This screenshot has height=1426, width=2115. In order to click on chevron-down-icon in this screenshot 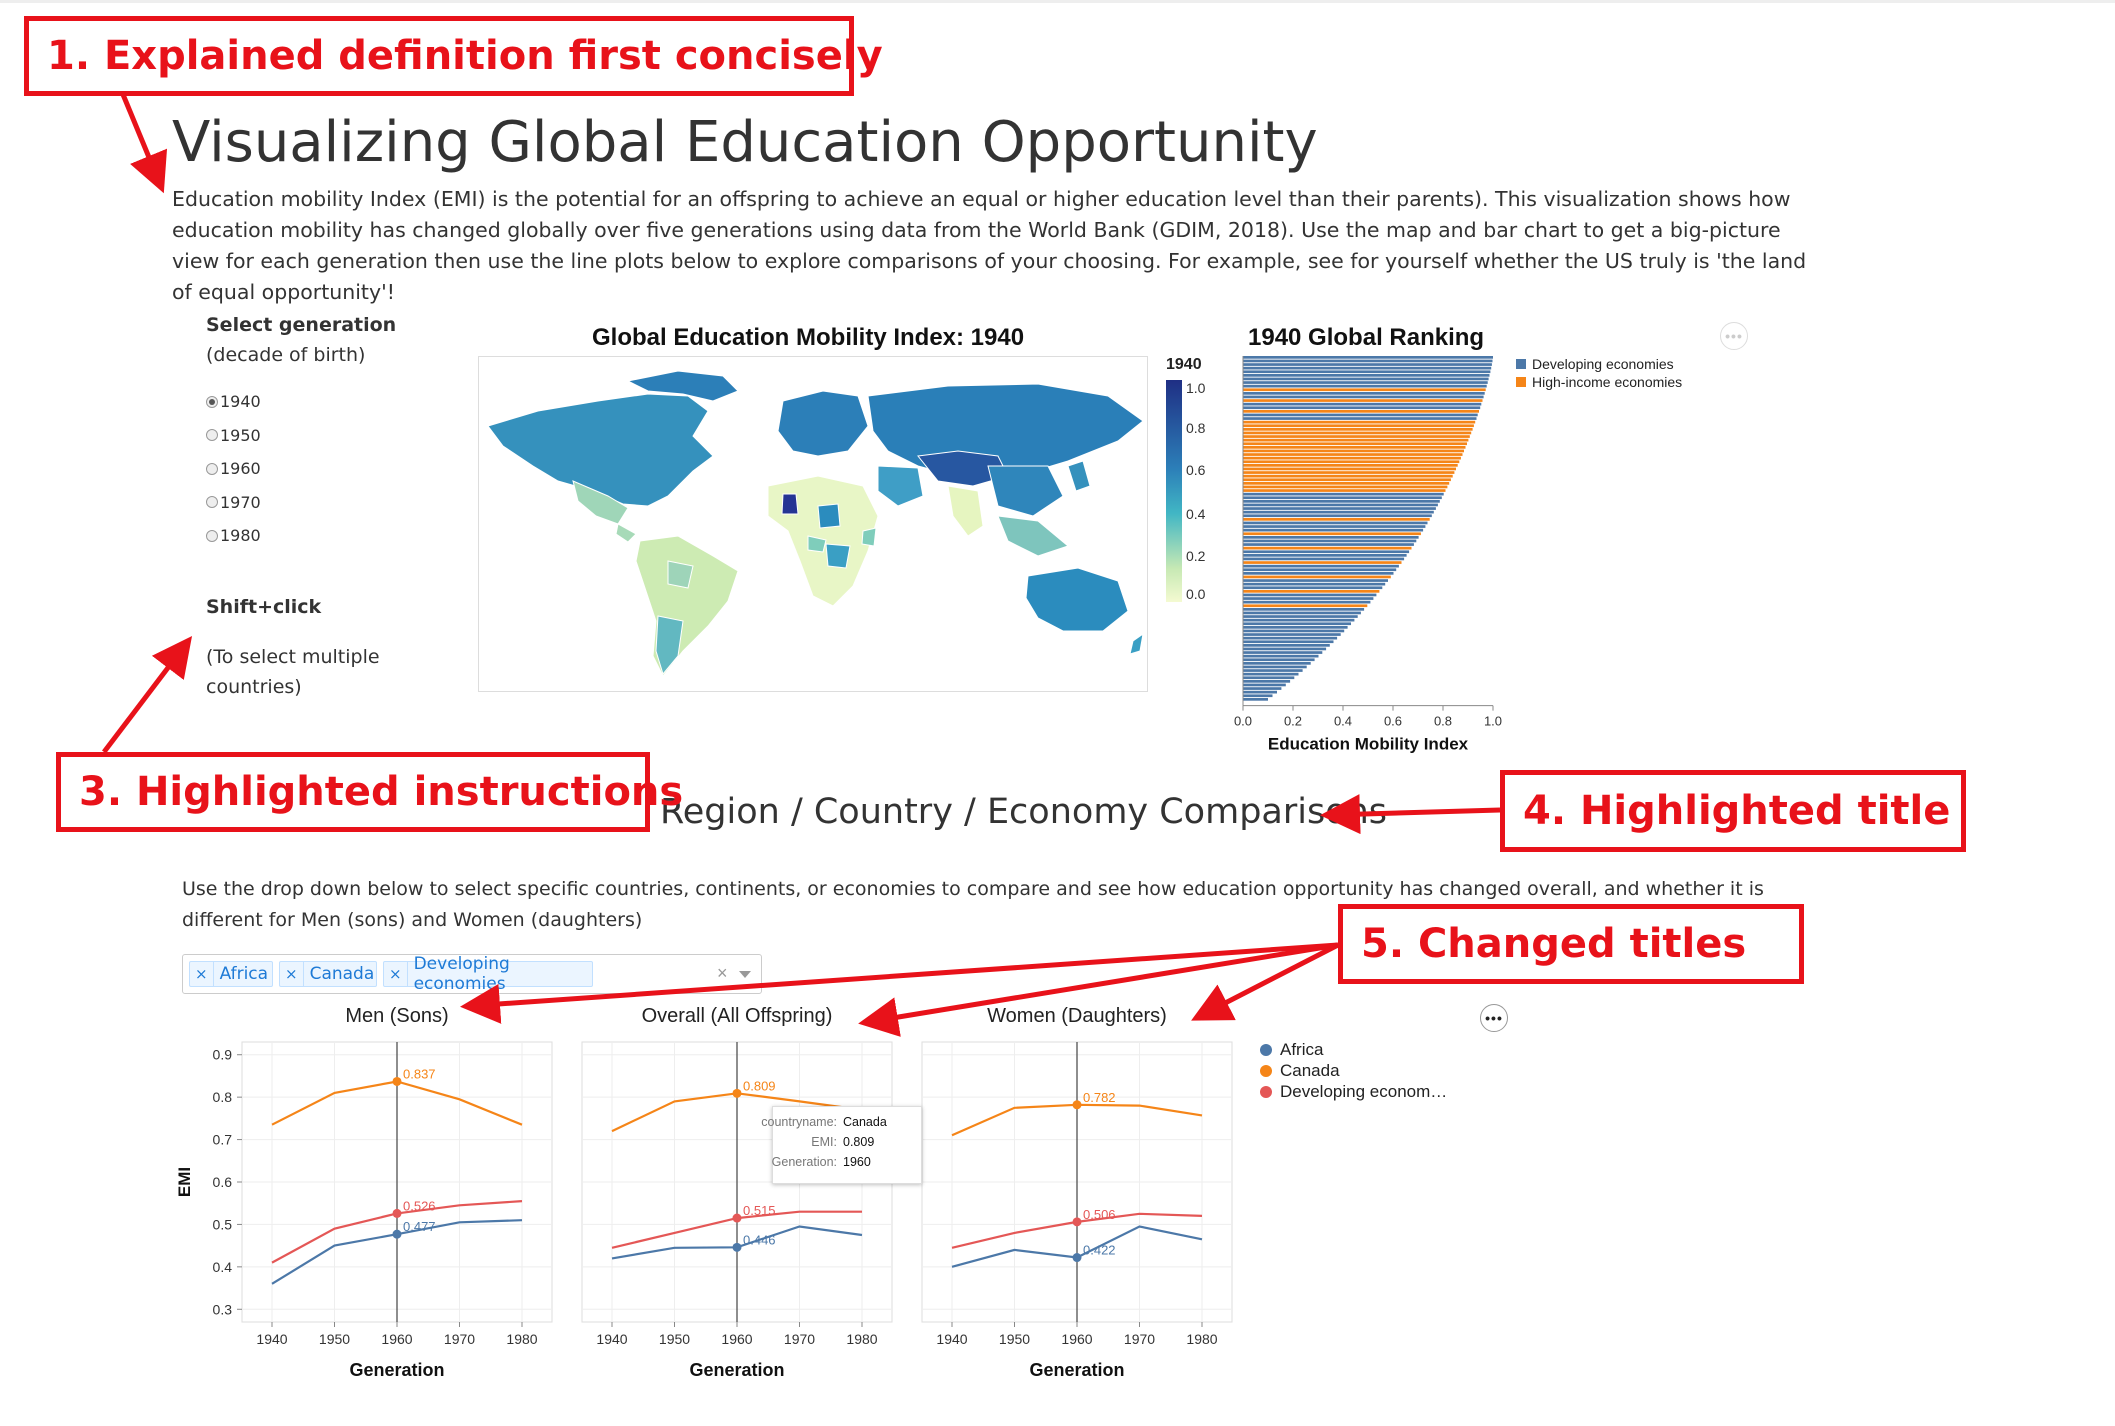, I will do `click(745, 974)`.